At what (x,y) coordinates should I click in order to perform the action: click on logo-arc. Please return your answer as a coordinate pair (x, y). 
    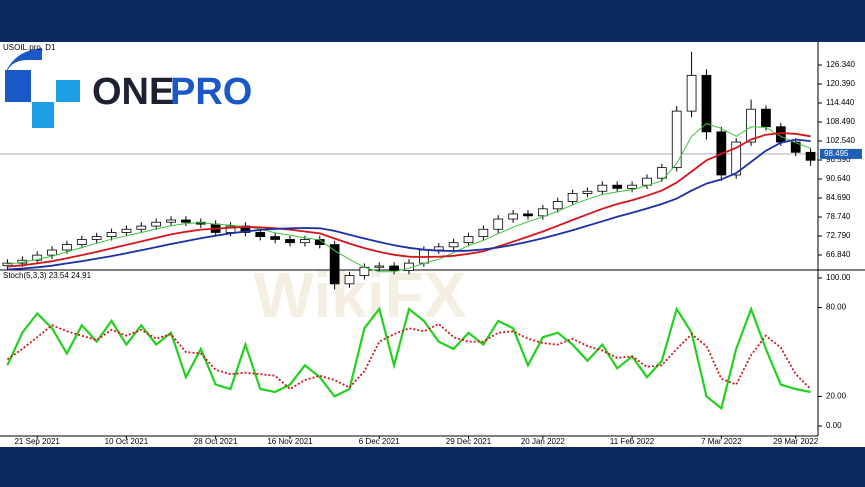
    Looking at the image, I should click on (23, 74).